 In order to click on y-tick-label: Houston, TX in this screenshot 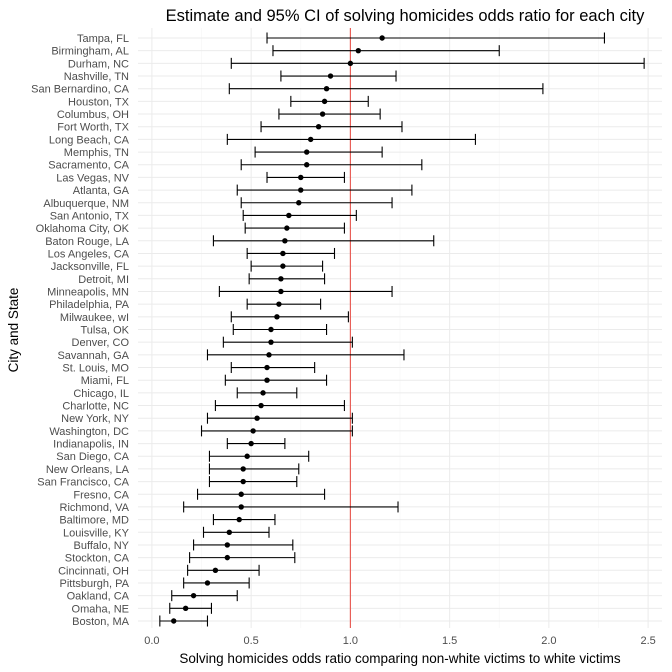, I will do `click(99, 102)`.